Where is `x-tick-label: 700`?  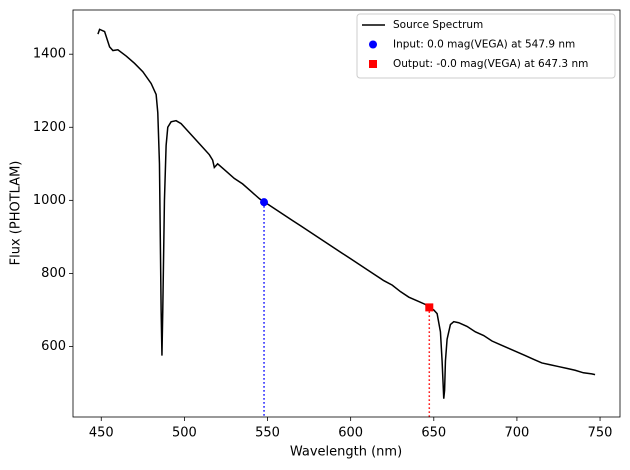 x-tick-label: 700 is located at coordinates (517, 433).